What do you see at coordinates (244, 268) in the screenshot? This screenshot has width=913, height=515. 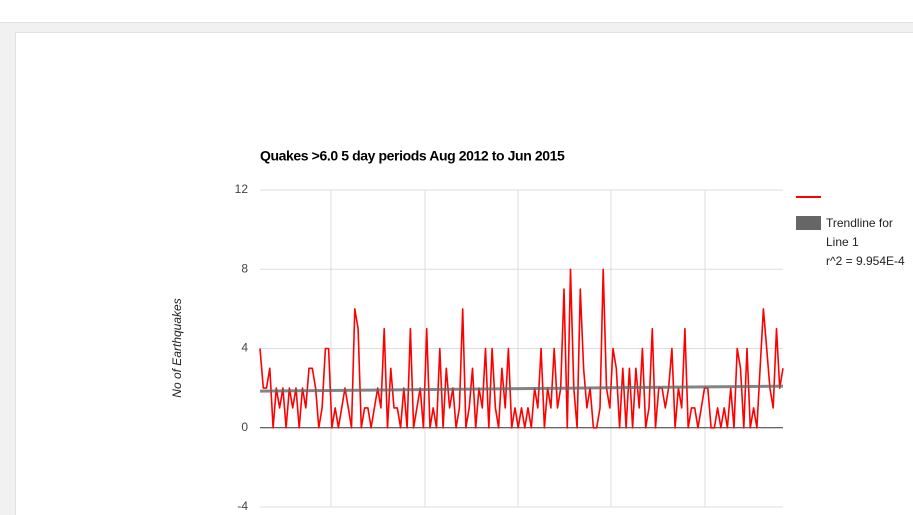 I see `y-tick-label: 8` at bounding box center [244, 268].